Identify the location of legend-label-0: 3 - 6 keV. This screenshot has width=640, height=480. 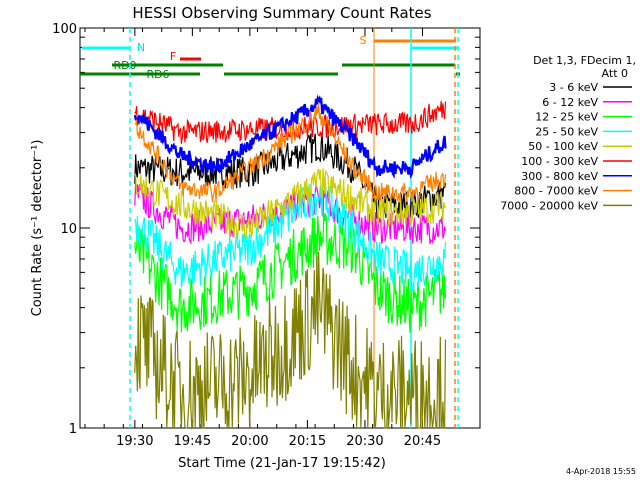
(573, 87).